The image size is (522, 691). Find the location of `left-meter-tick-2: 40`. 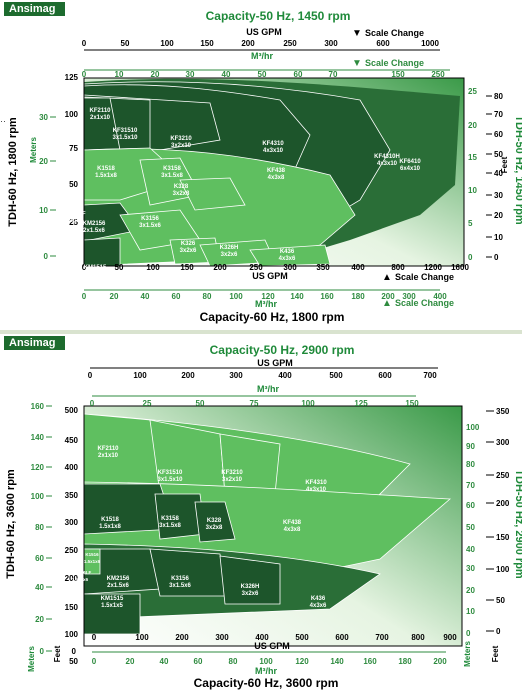

left-meter-tick-2: 40 is located at coordinates (39, 587).